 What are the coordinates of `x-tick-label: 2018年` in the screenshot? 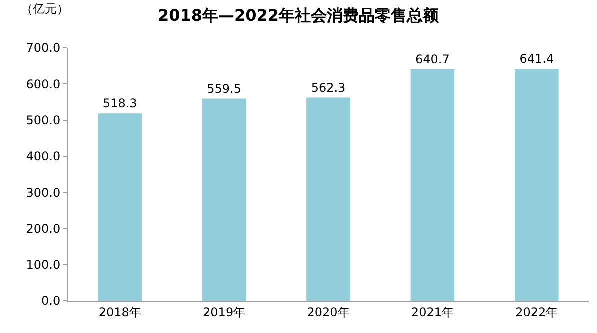 It's located at (120, 312).